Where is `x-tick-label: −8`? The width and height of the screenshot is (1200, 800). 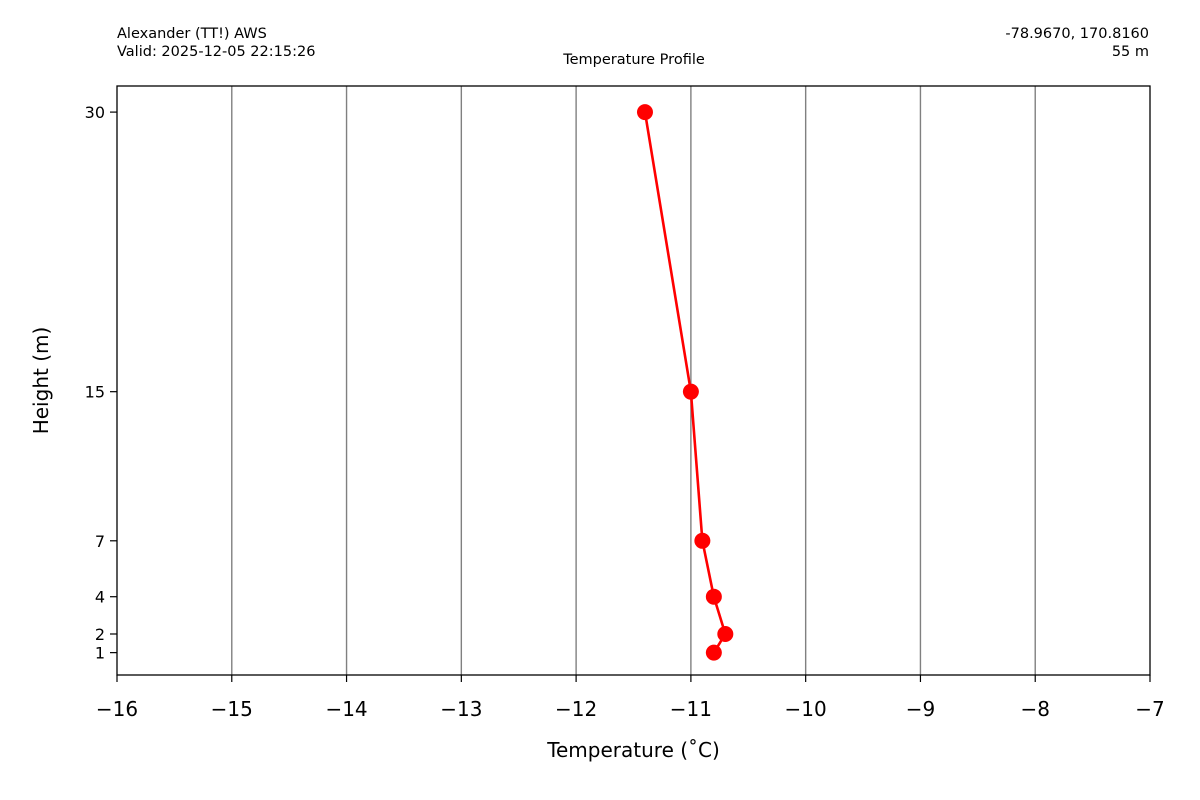 x-tick-label: −8 is located at coordinates (1034, 709).